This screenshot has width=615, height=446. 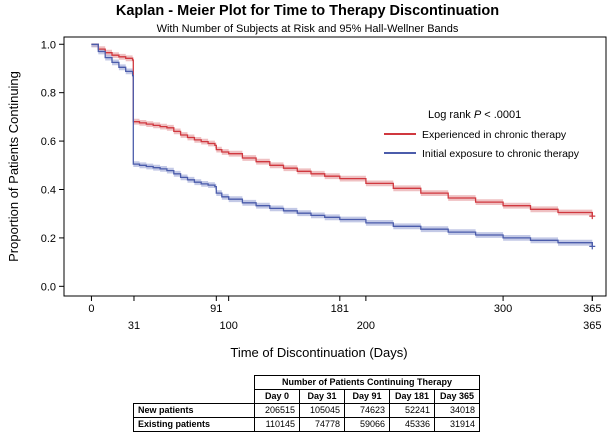 What do you see at coordinates (367, 396) in the screenshot?
I see `risk-table-column-header: Day 91` at bounding box center [367, 396].